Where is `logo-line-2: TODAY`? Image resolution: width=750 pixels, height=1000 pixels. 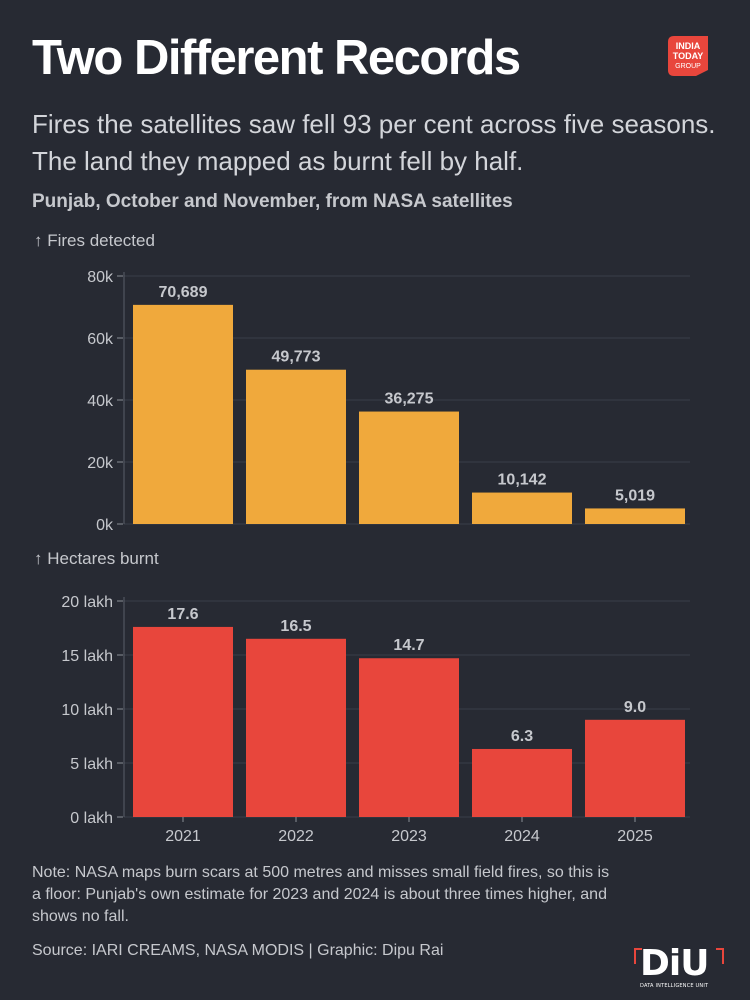 logo-line-2: TODAY is located at coordinates (688, 56).